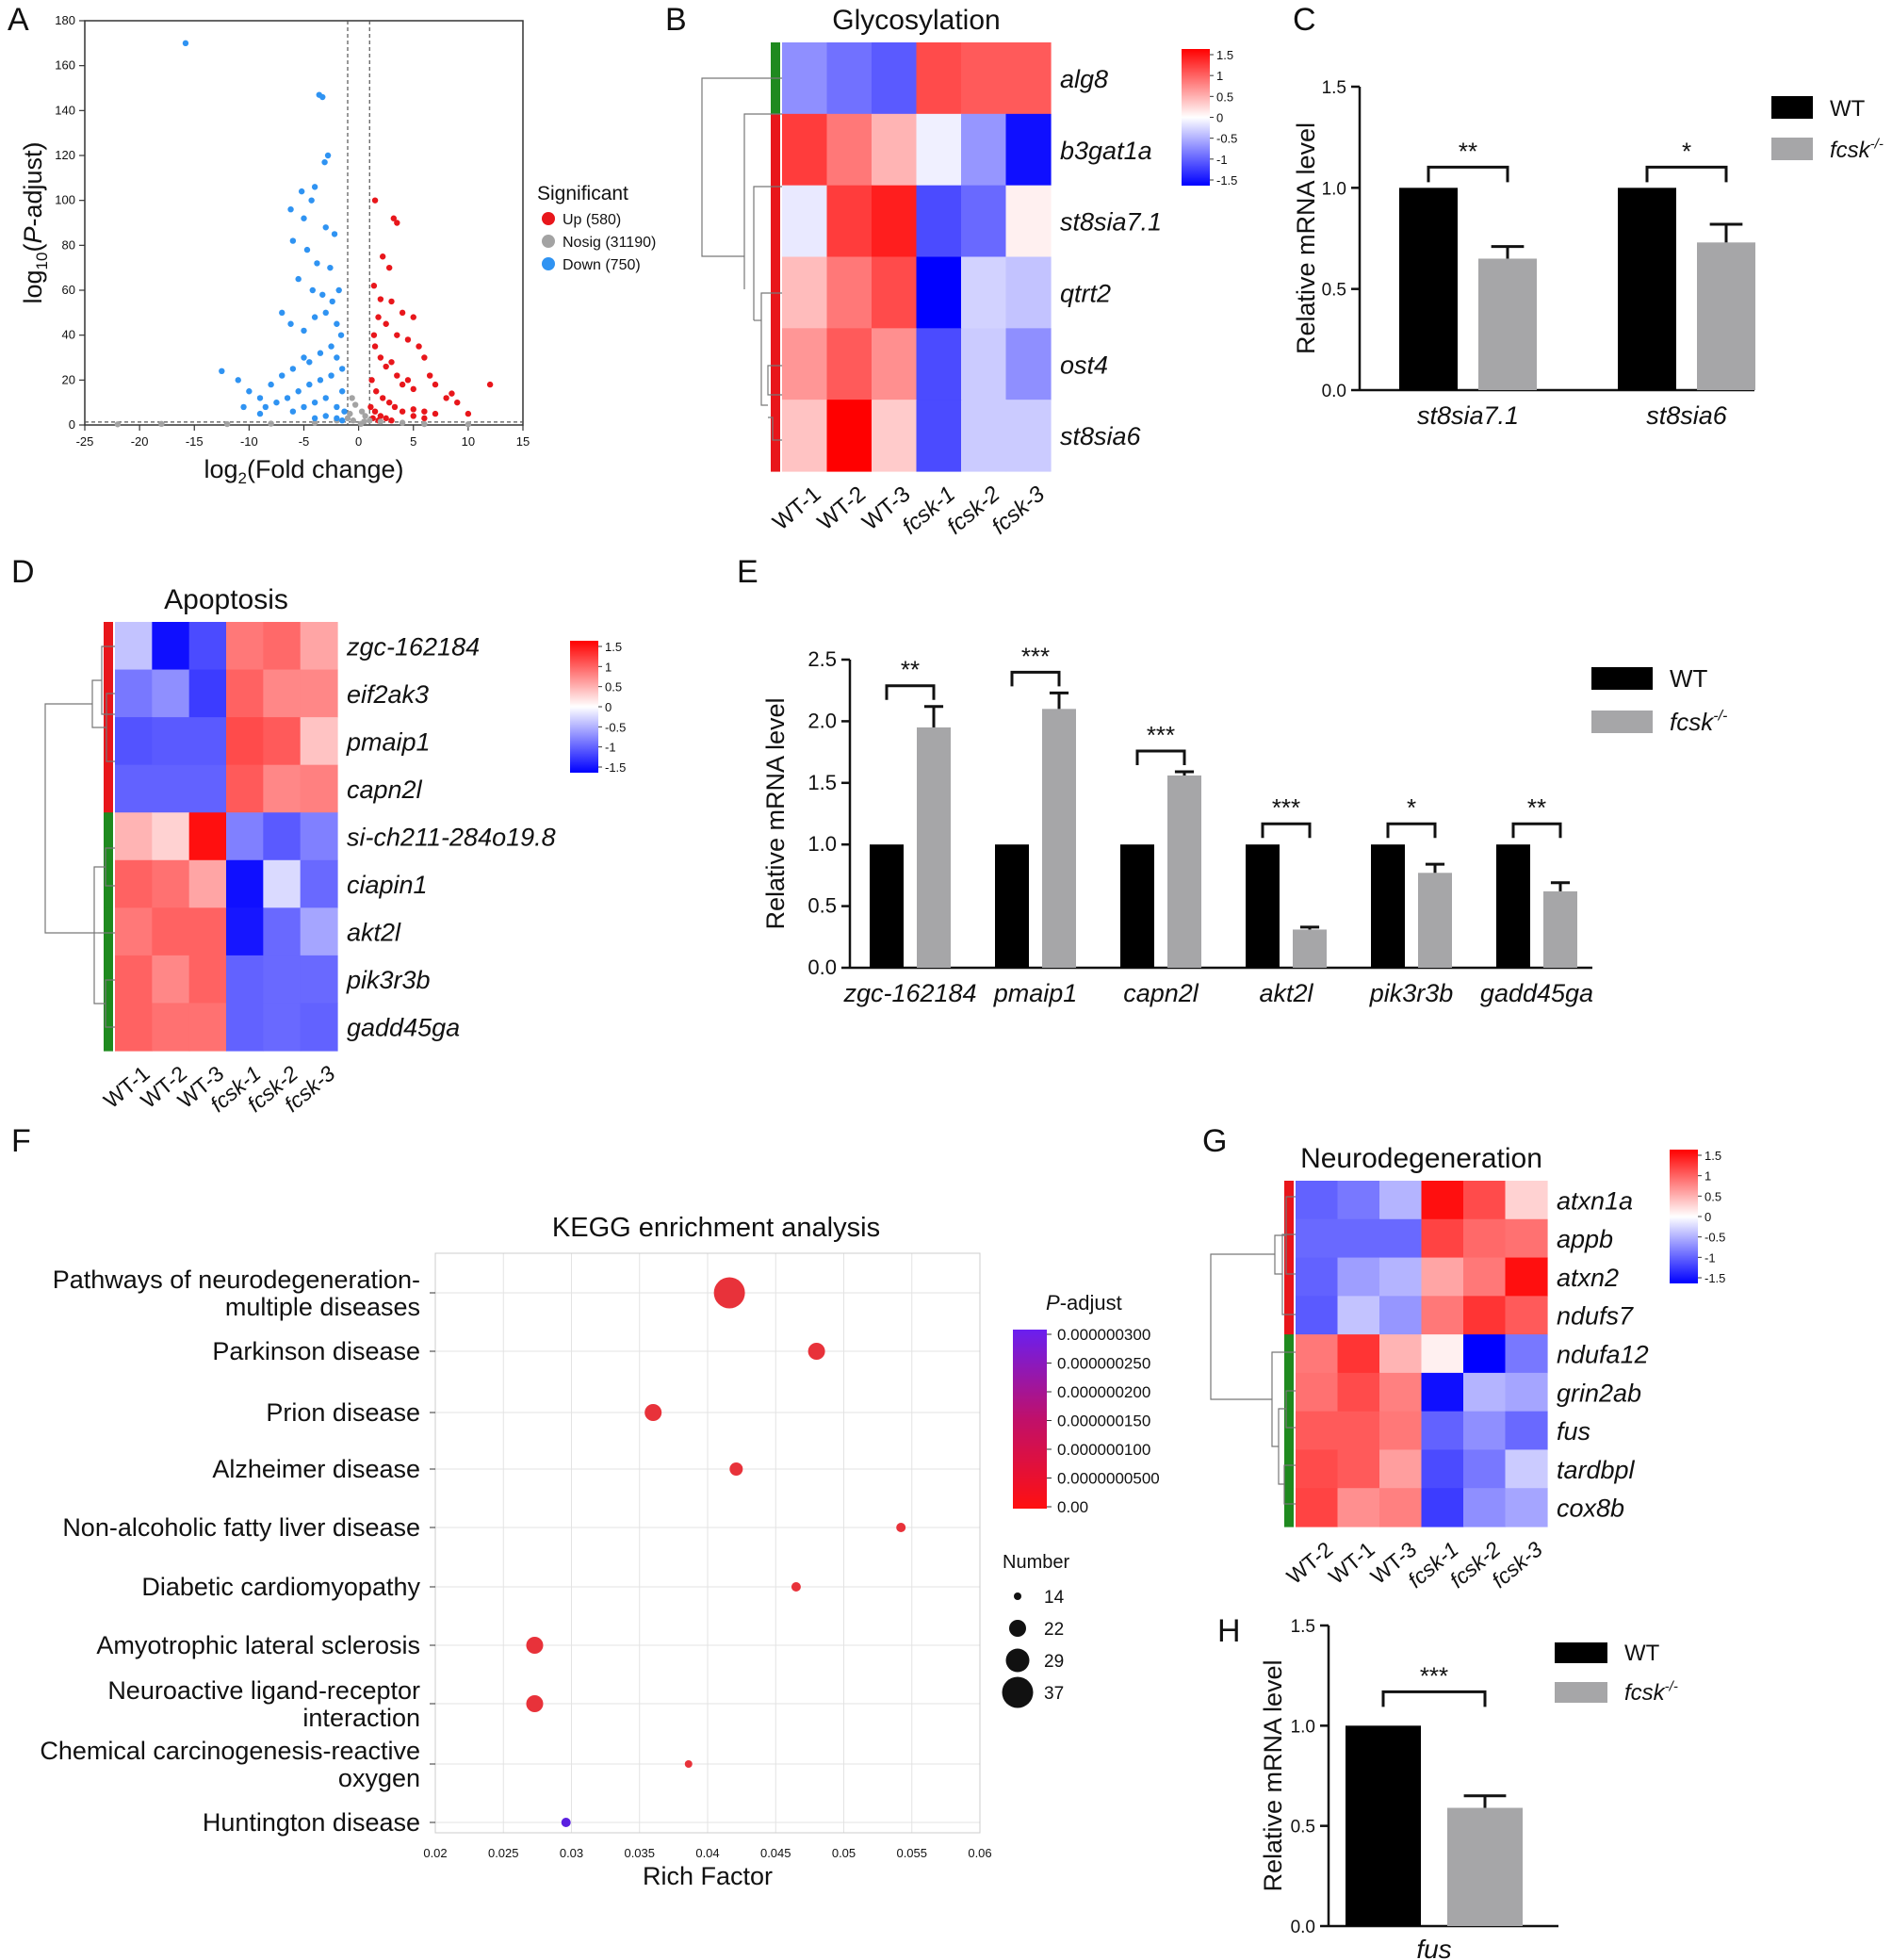  I want to click on x-tick-label: 0, so click(358, 442).